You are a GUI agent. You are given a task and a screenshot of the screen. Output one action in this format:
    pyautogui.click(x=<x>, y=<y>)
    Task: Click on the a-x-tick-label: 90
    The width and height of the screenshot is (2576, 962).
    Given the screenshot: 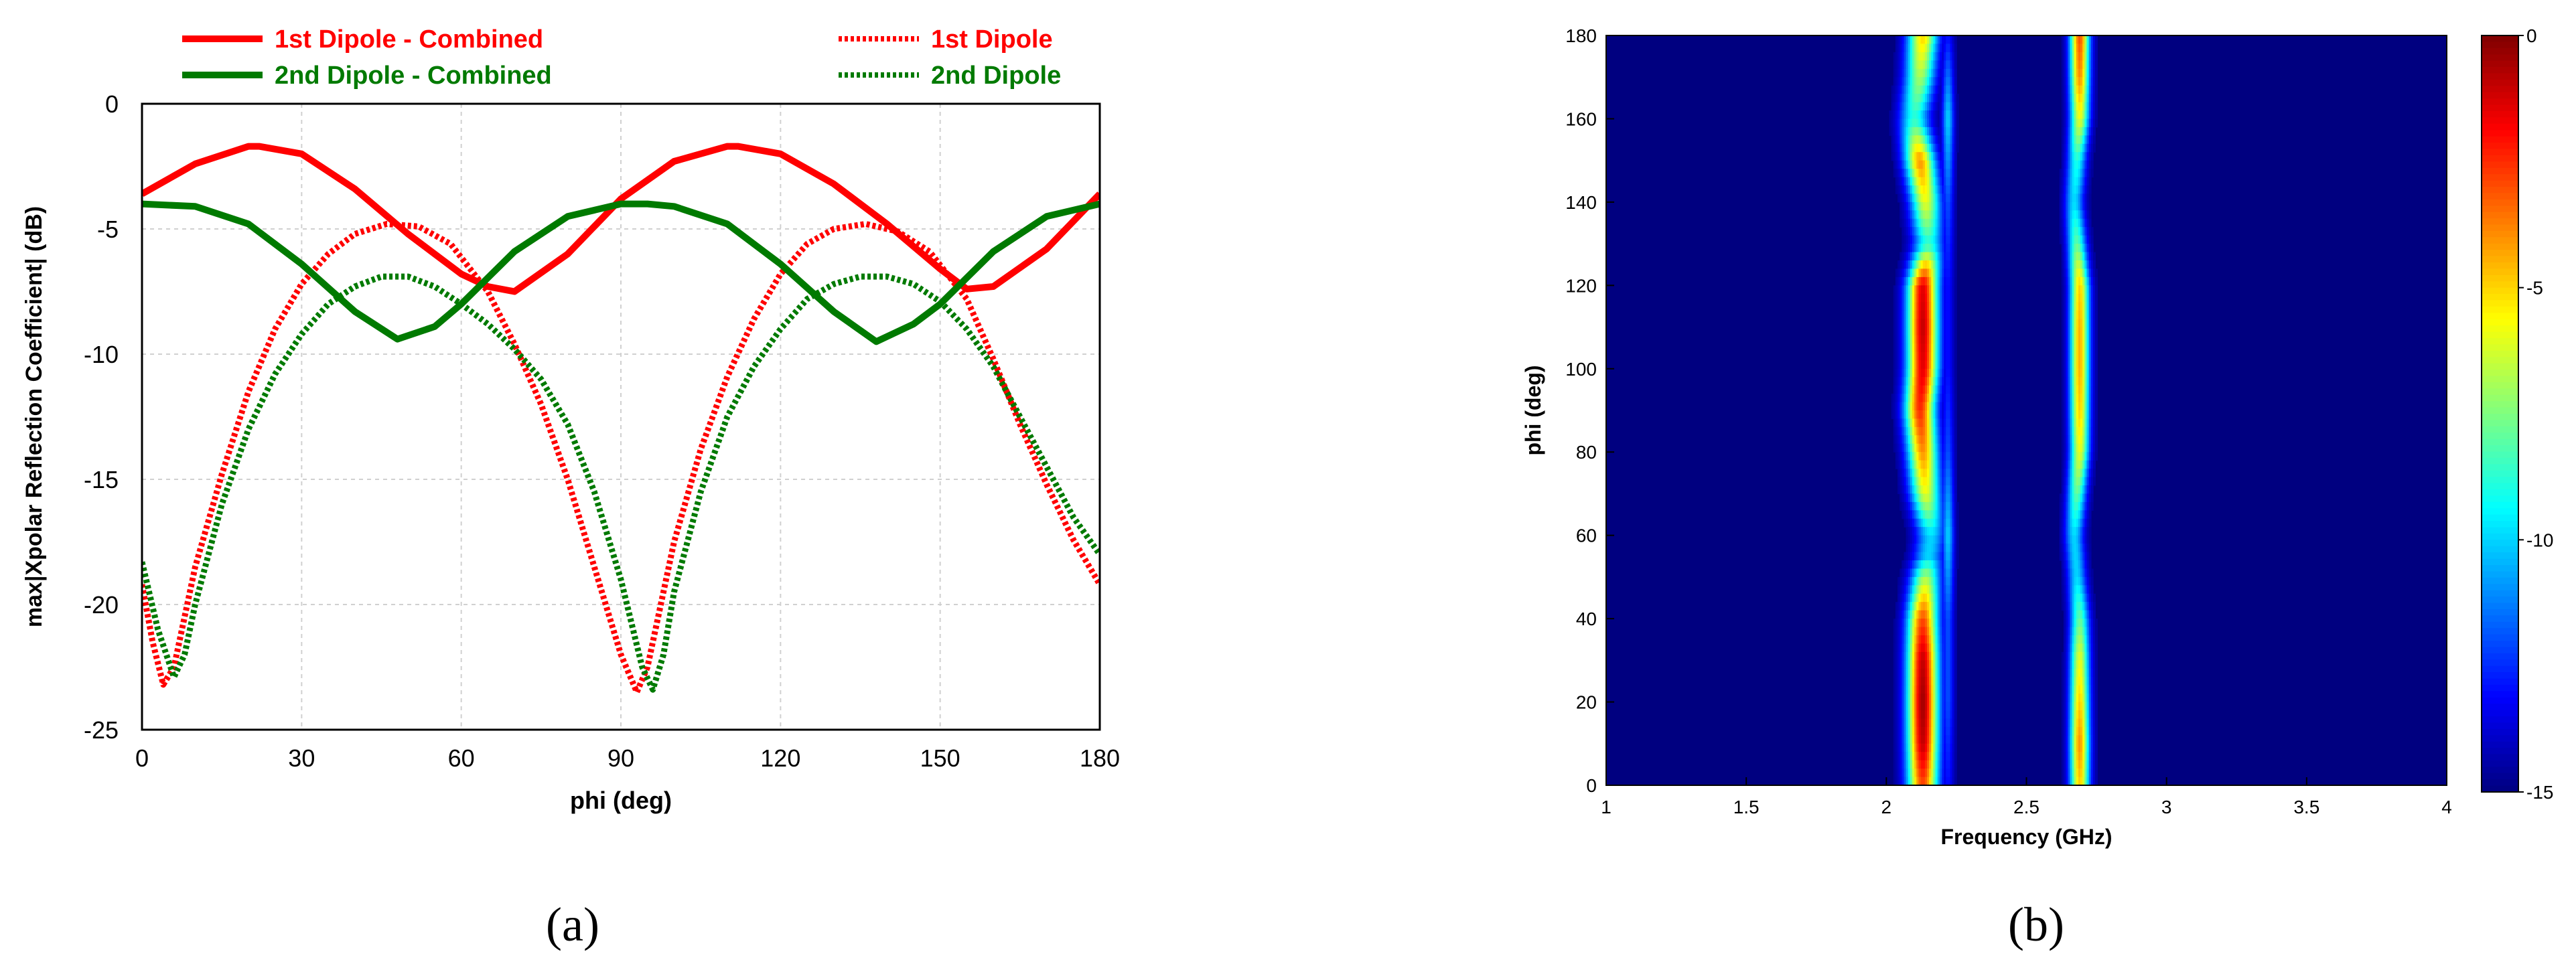 What is the action you would take?
    pyautogui.click(x=620, y=758)
    